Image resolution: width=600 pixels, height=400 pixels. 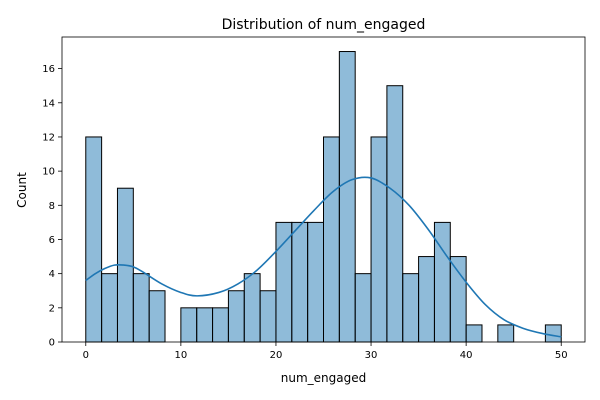 I want to click on x-tick-label-0: 0, so click(x=86, y=355).